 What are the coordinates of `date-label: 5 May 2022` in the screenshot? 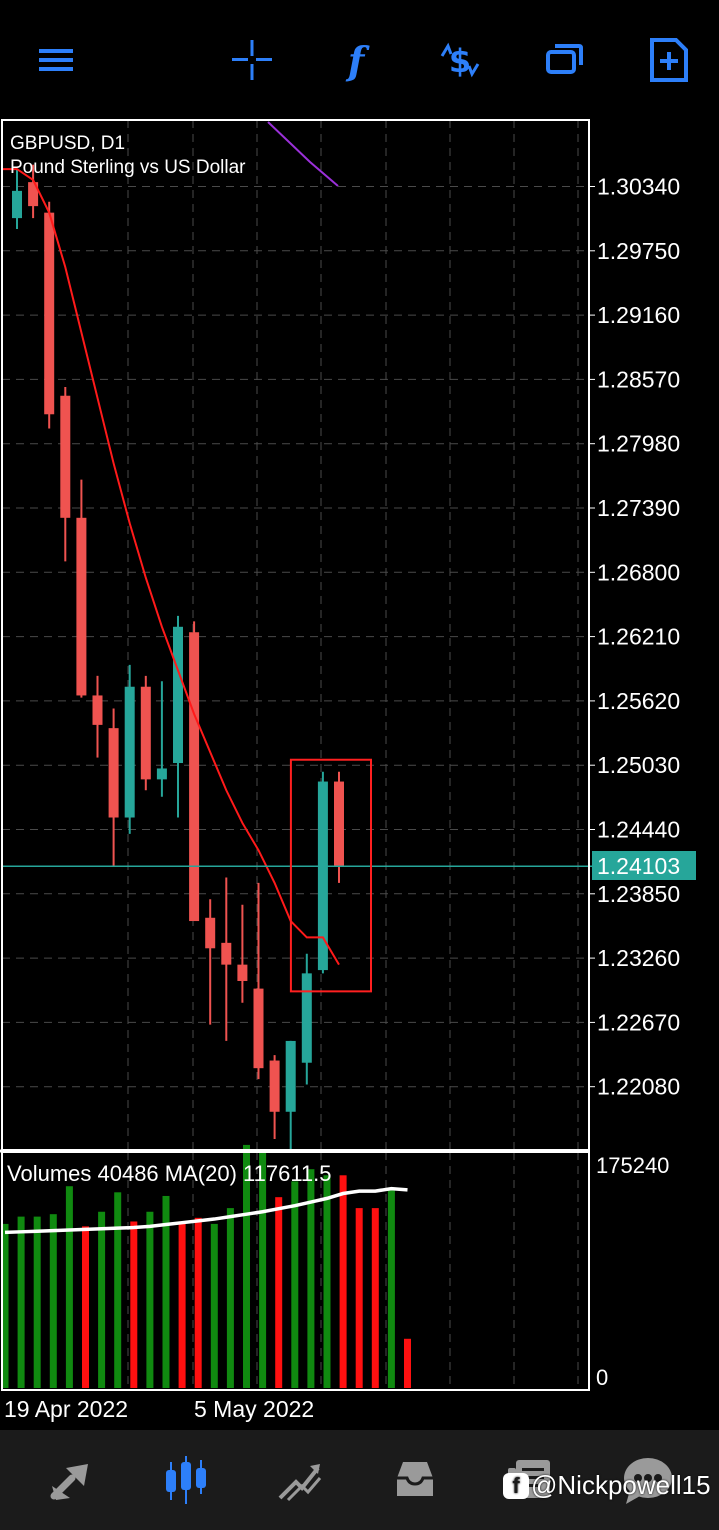 It's located at (254, 1409).